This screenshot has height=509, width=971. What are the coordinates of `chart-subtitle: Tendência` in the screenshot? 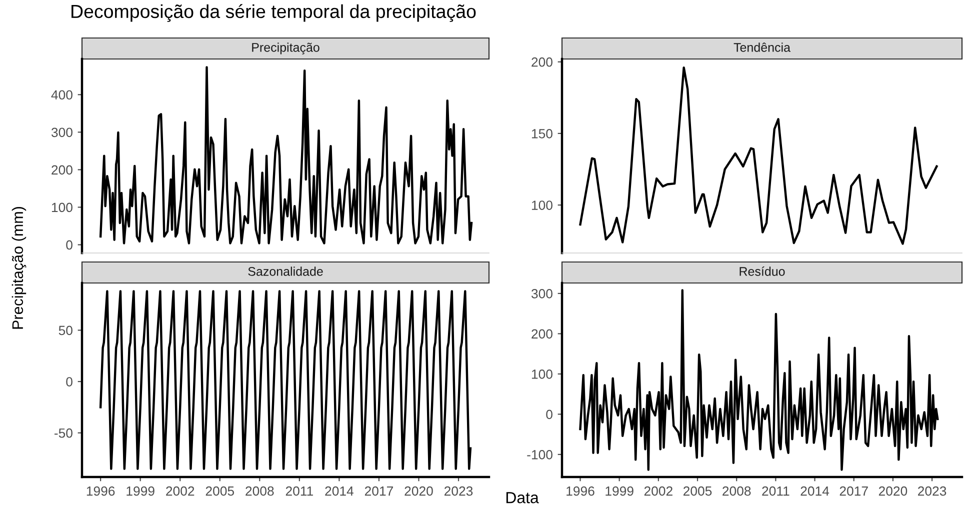 It's located at (762, 47).